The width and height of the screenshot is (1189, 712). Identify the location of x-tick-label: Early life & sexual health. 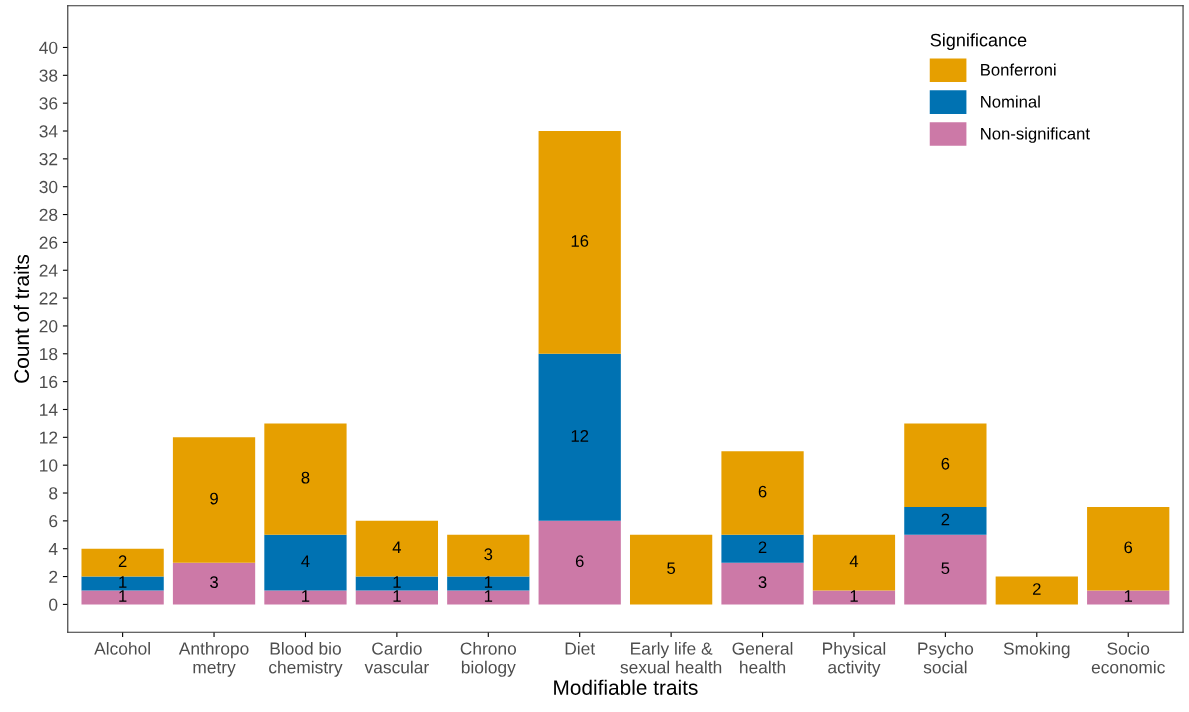
(671, 657).